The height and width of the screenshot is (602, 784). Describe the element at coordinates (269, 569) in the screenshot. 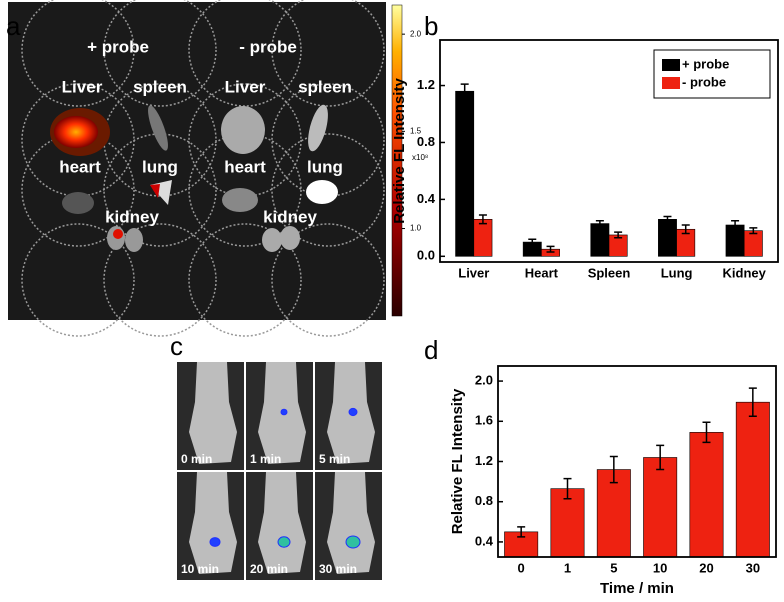

I see `time-label: 20 min` at that location.